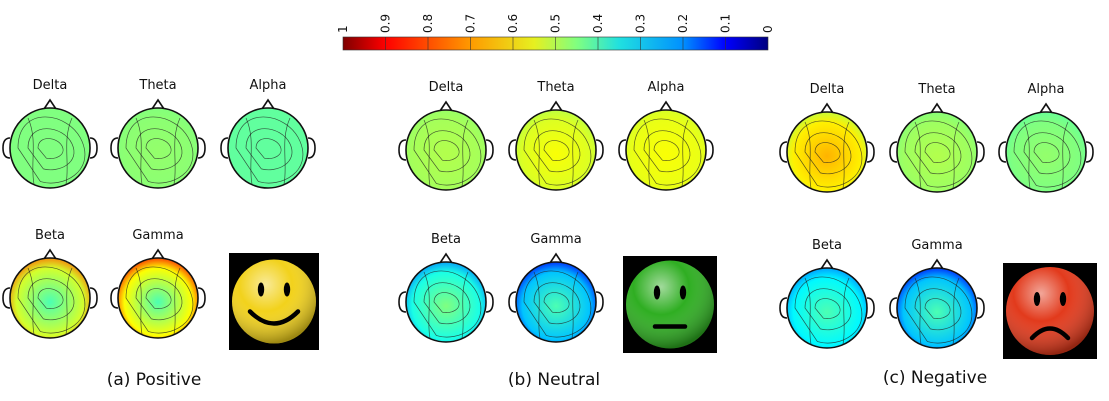 The width and height of the screenshot is (1109, 401). I want to click on colorbar-tick-label: 0.8, so click(428, 23).